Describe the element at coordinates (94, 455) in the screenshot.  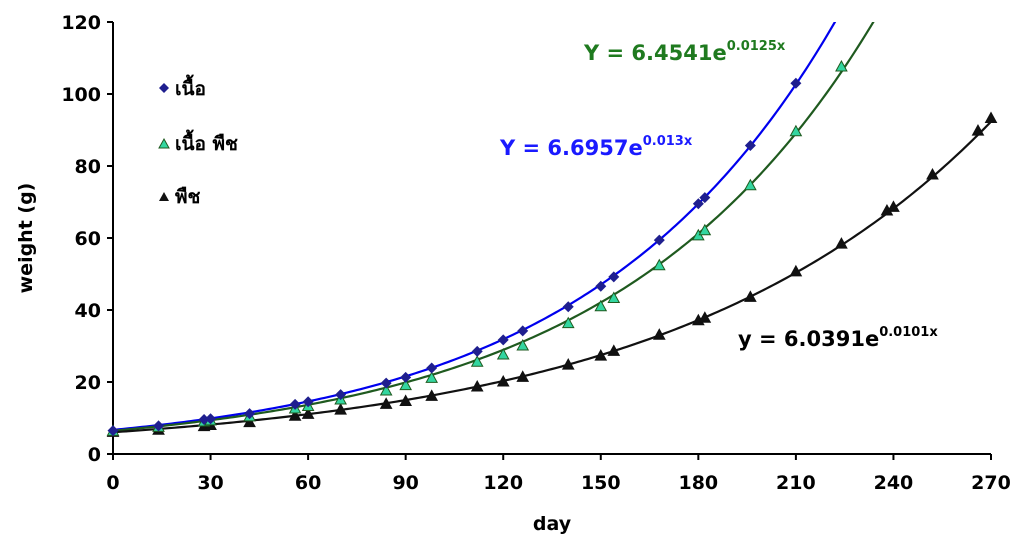
I see `y-tick-label: 0` at that location.